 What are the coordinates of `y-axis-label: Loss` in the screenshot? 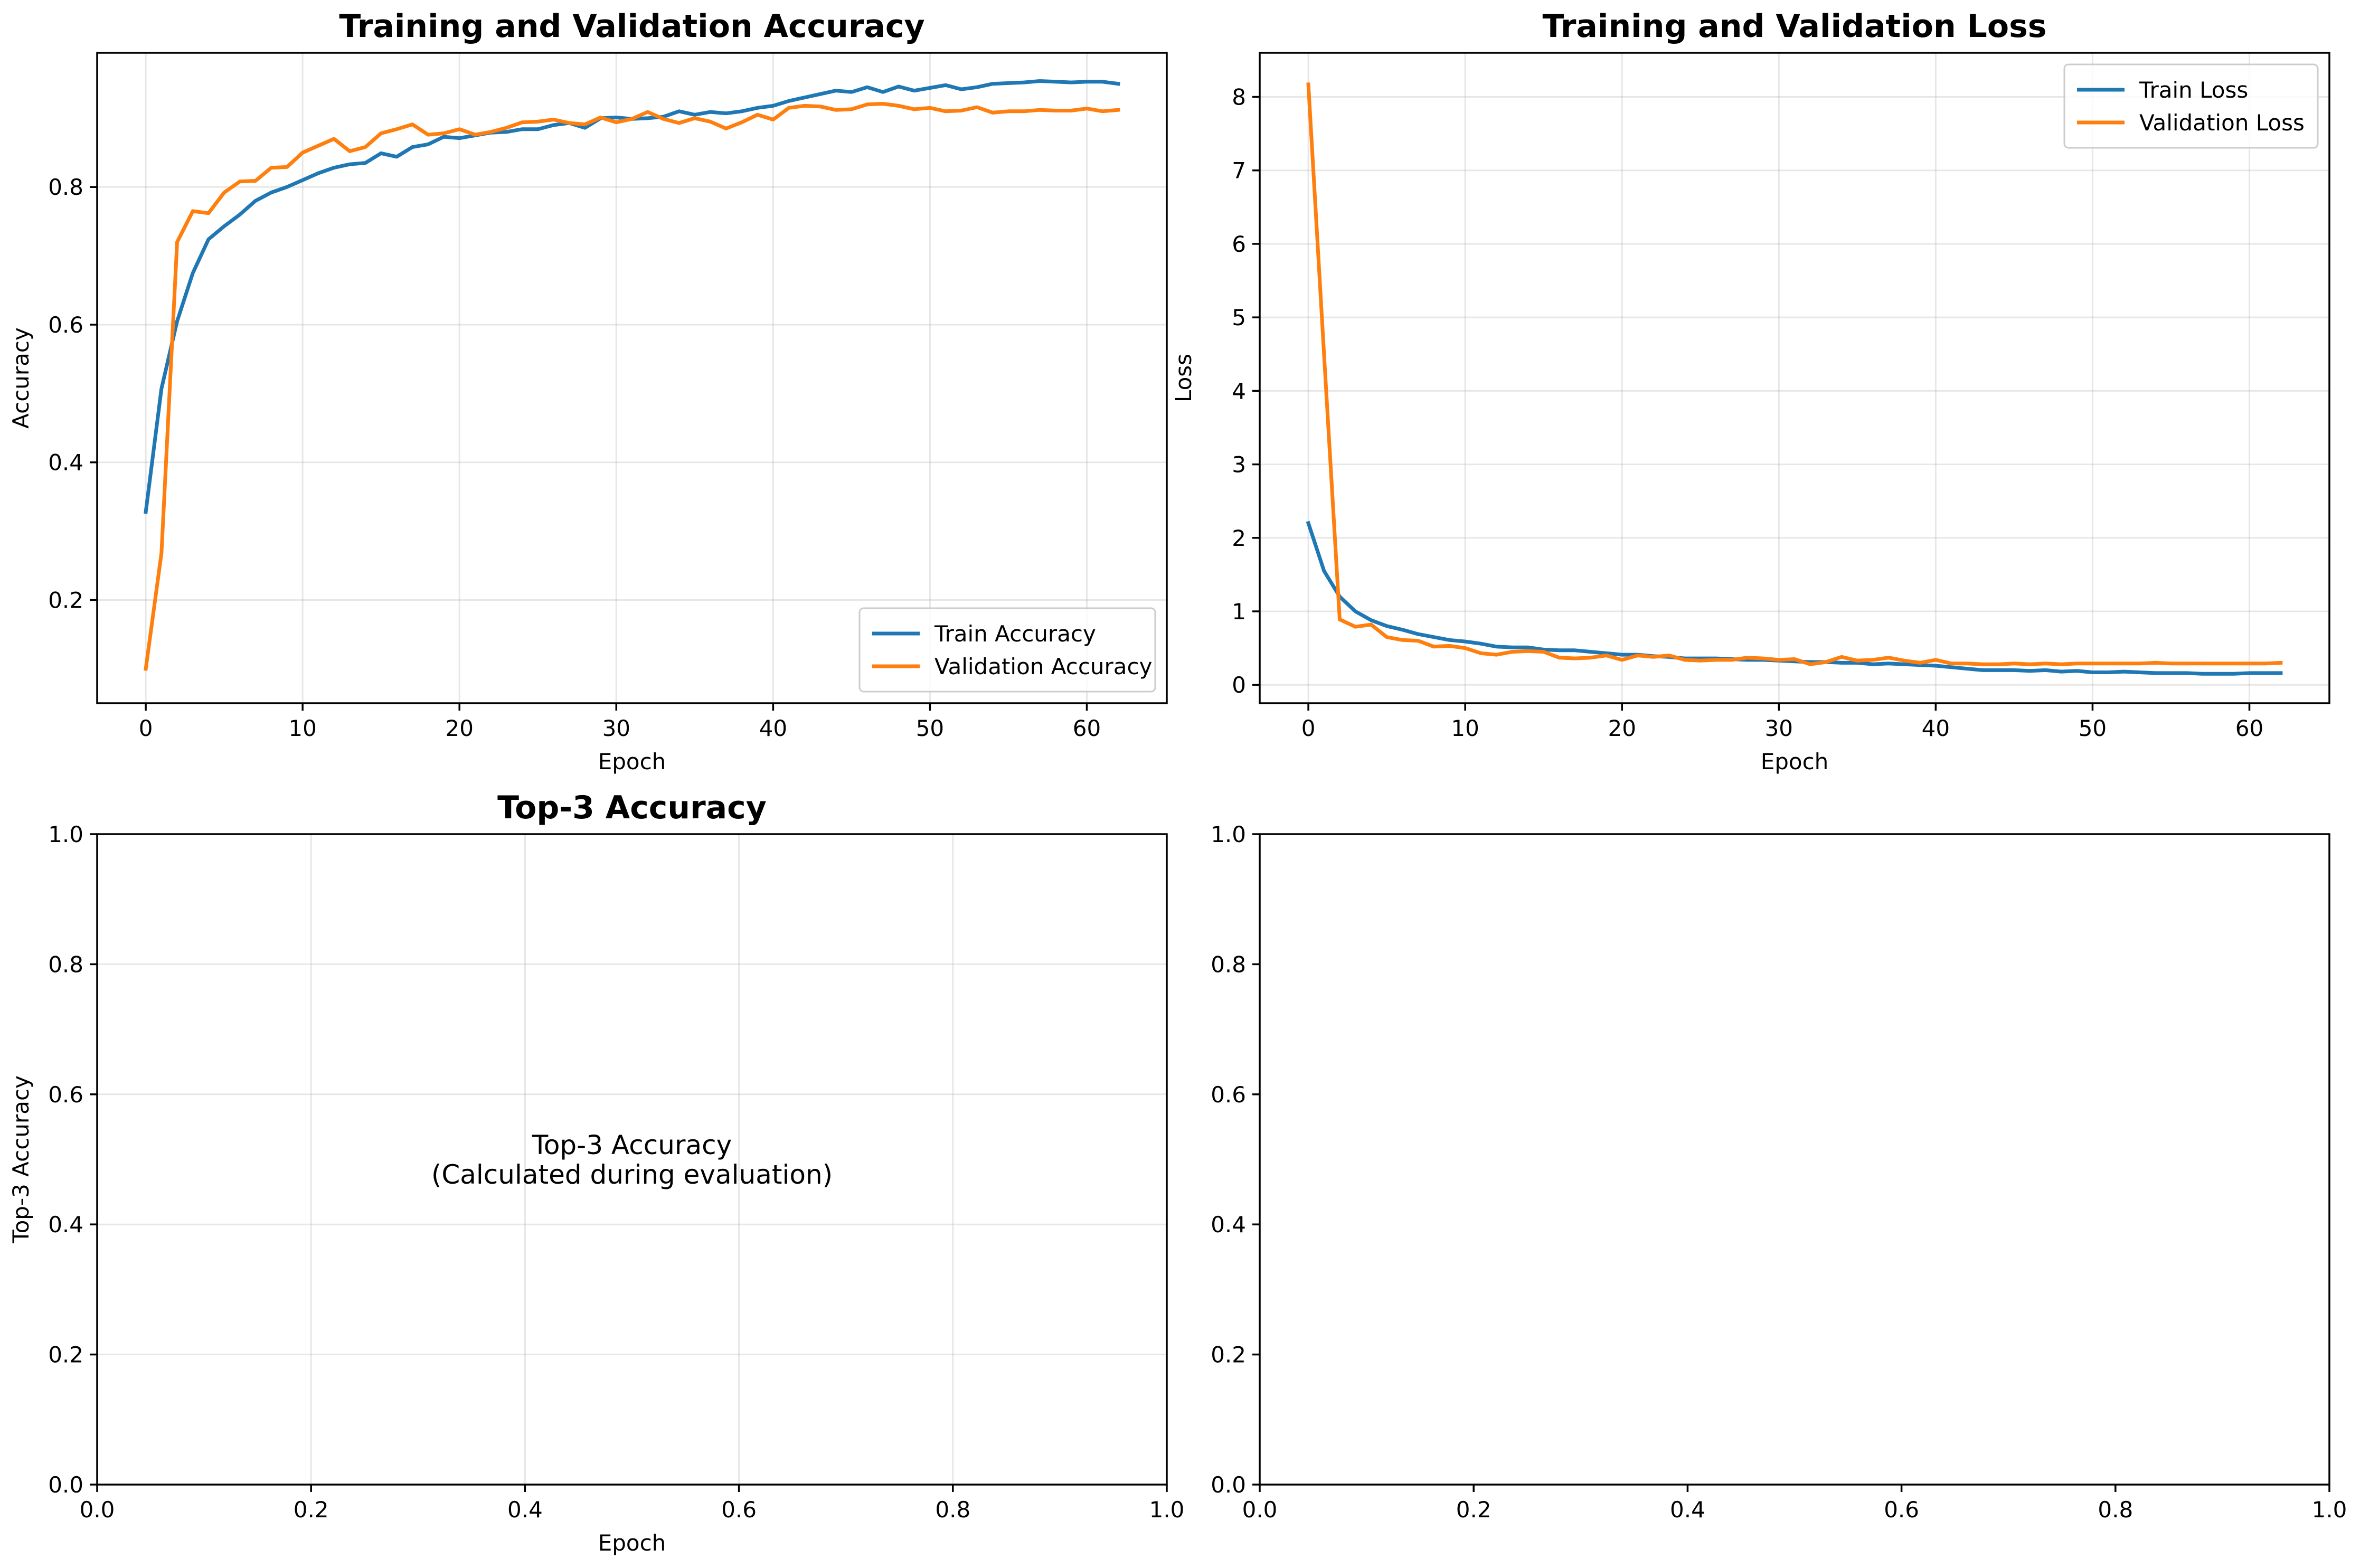 It's located at (1183, 378).